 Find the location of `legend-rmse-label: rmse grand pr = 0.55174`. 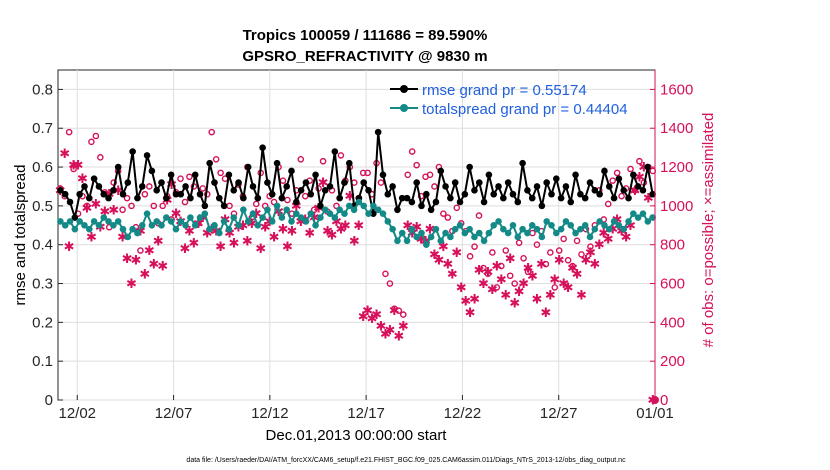

legend-rmse-label: rmse grand pr = 0.55174 is located at coordinates (504, 90).